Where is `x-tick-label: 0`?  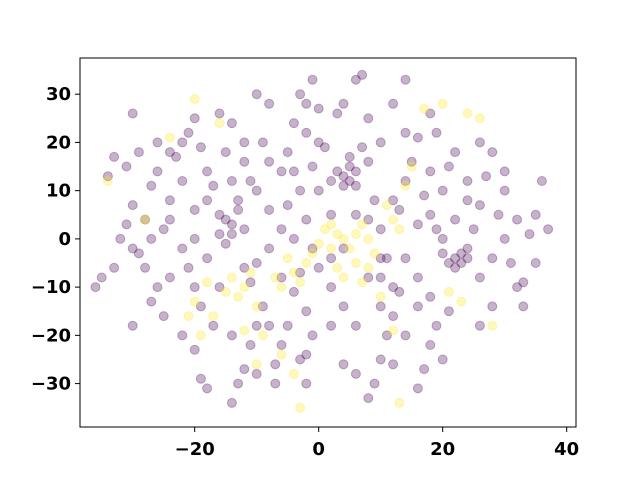
x-tick-label: 0 is located at coordinates (318, 449).